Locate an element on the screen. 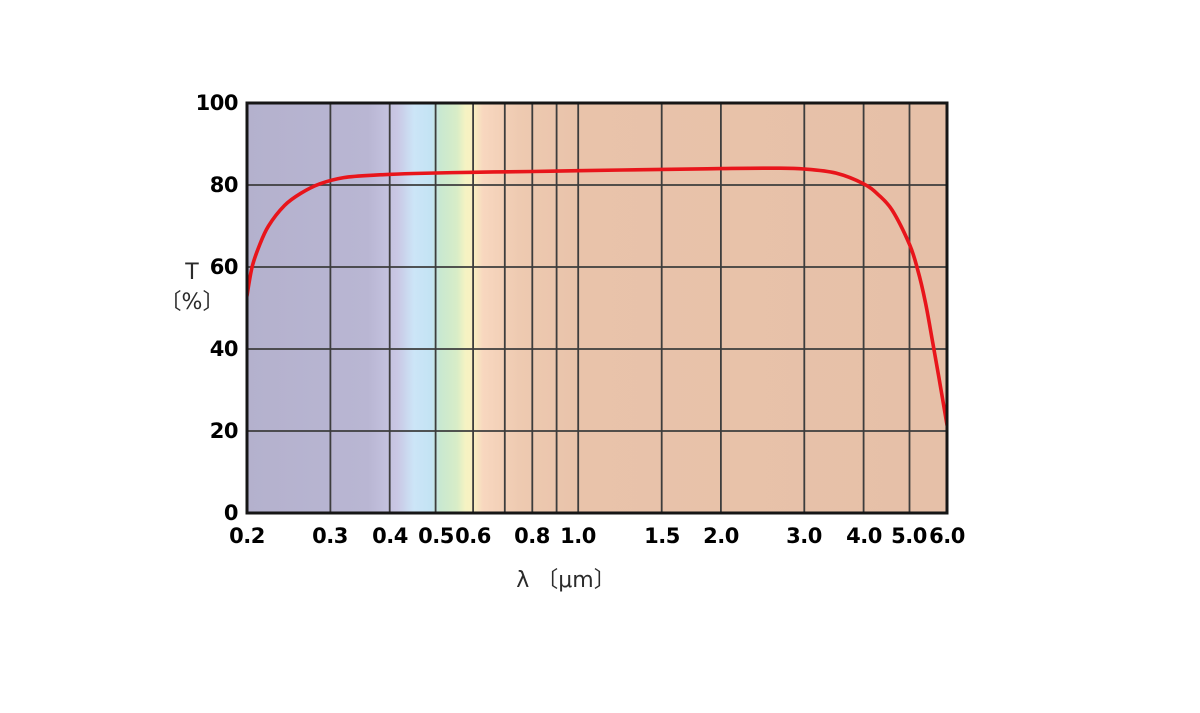 This screenshot has width=1200, height=713. y-tick-label: 20 is located at coordinates (224, 431).